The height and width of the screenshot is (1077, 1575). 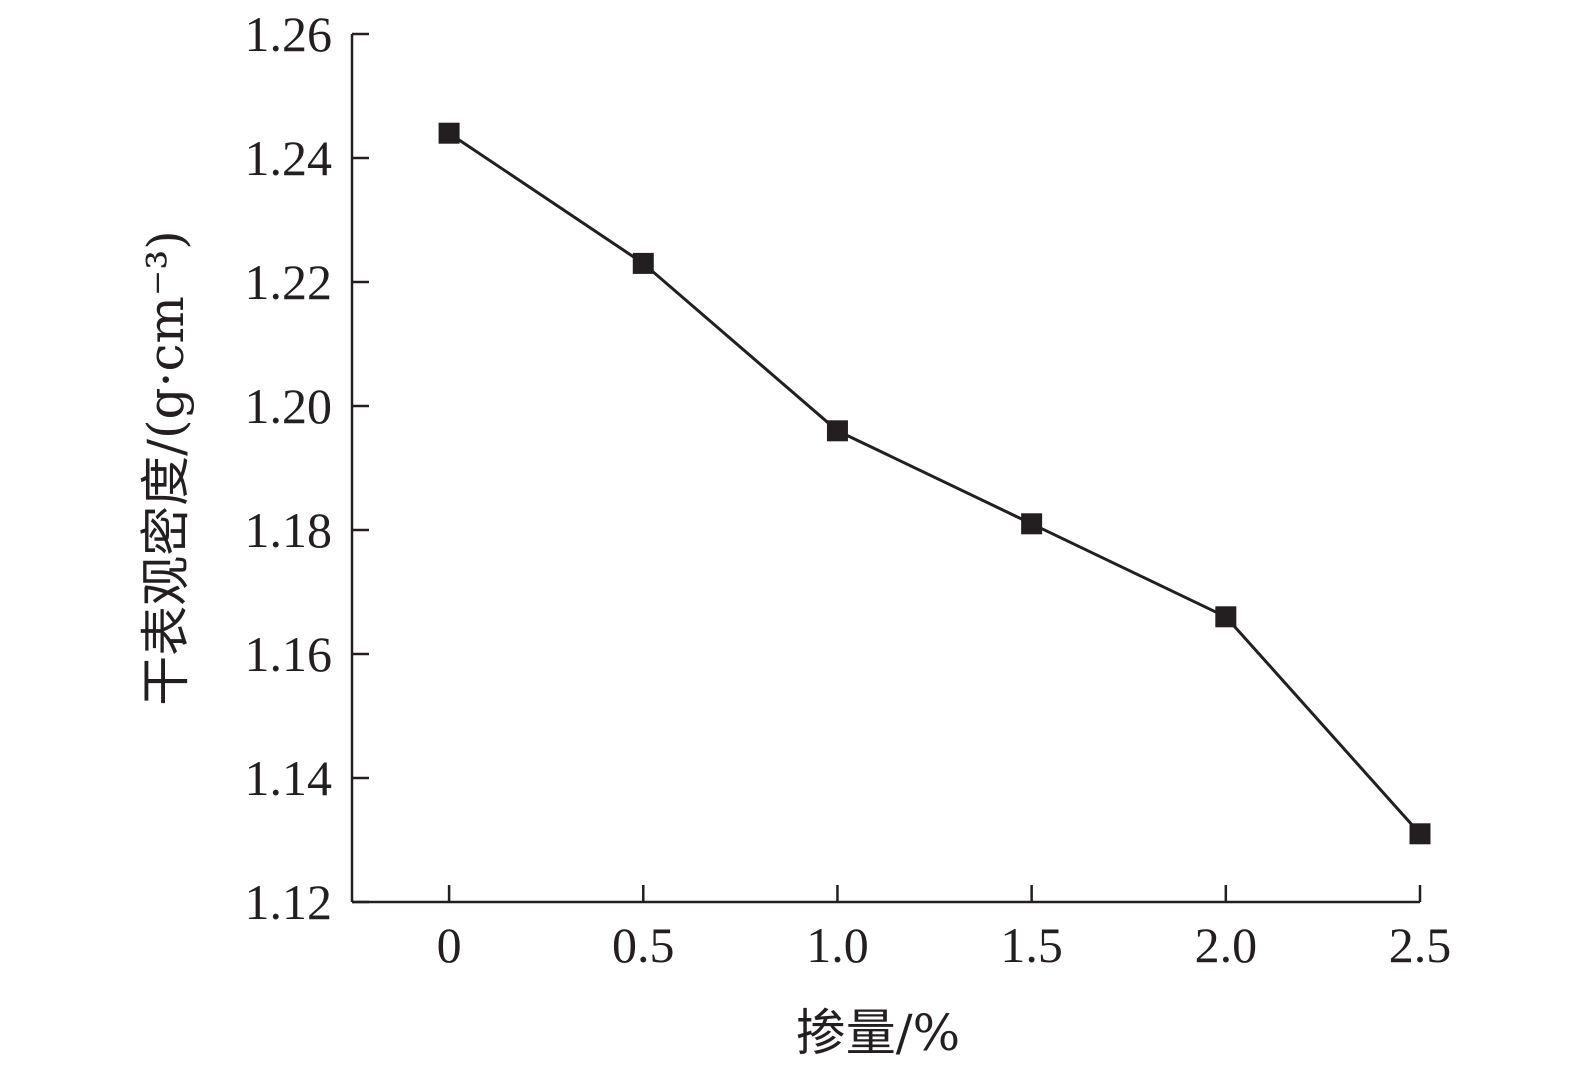 What do you see at coordinates (289, 34) in the screenshot?
I see `y-tick-label: 1.26` at bounding box center [289, 34].